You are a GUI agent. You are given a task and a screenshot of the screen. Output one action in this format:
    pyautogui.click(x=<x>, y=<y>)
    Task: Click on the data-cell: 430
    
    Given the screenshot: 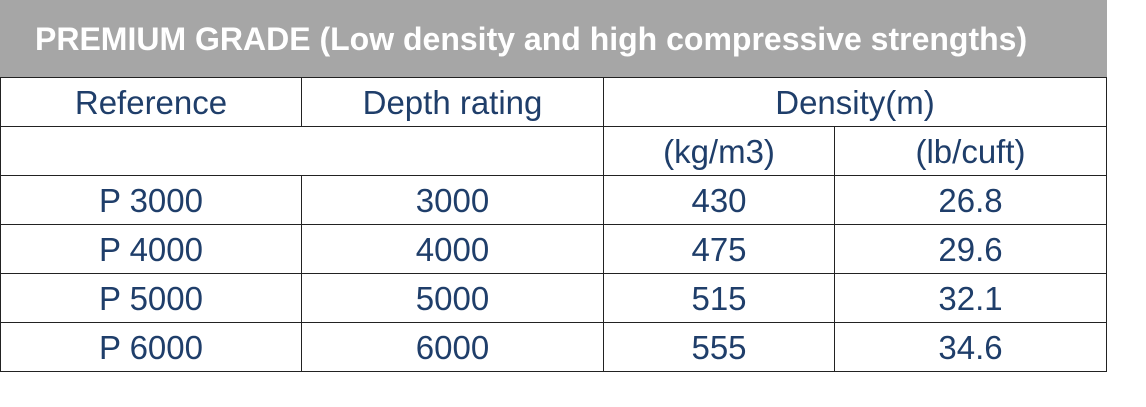 What is the action you would take?
    pyautogui.click(x=719, y=200)
    